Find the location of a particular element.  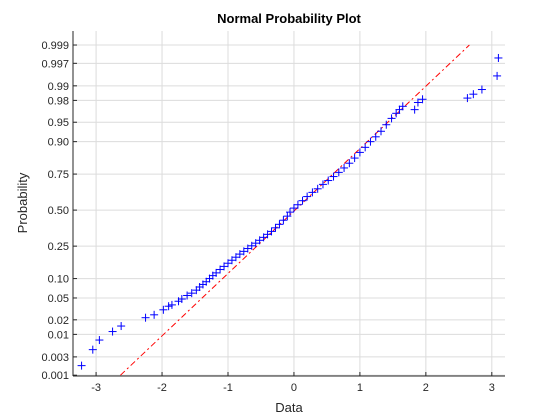

y-tick-label: 0.003 is located at coordinates (55, 358).